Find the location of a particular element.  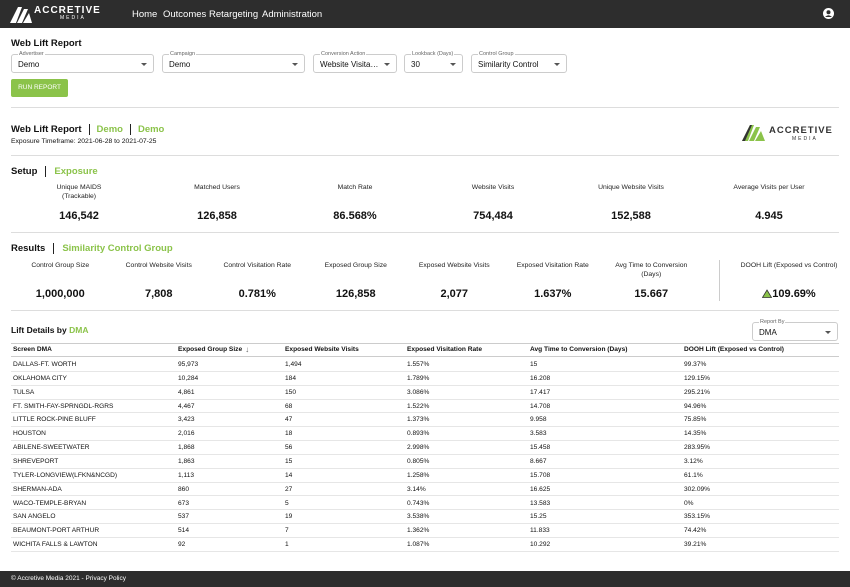

footer-copyright: © Accretive Media 2021 - is located at coordinates (48, 578).